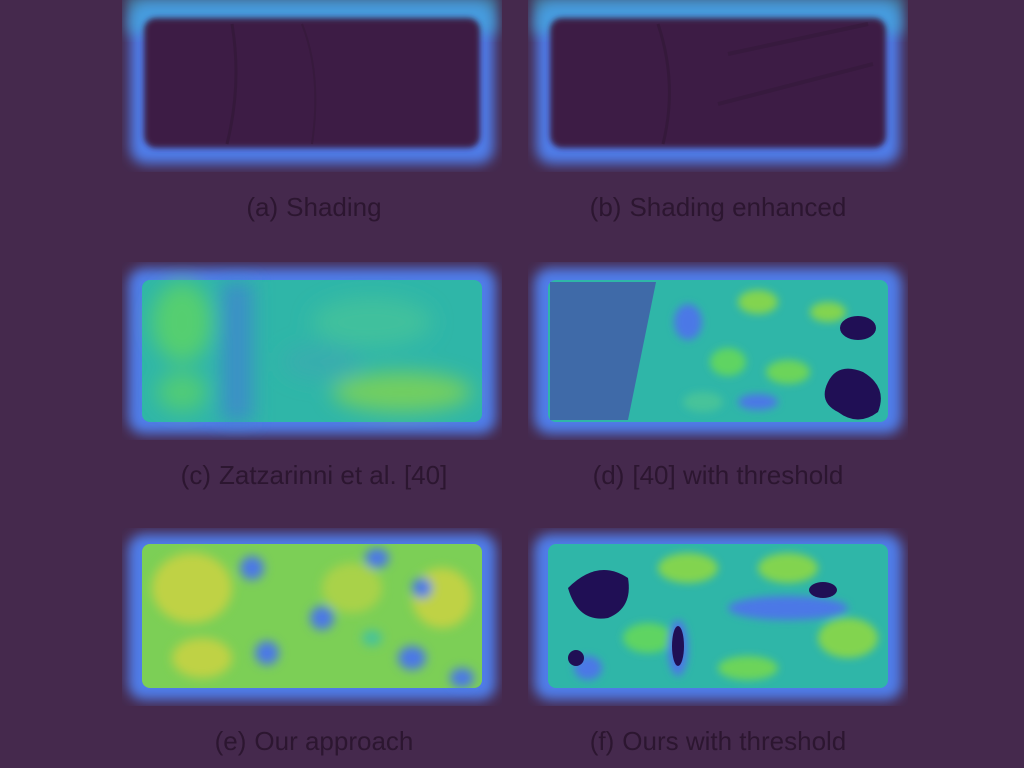 This screenshot has height=768, width=1024. I want to click on panel-e-text: Our approach, so click(334, 741).